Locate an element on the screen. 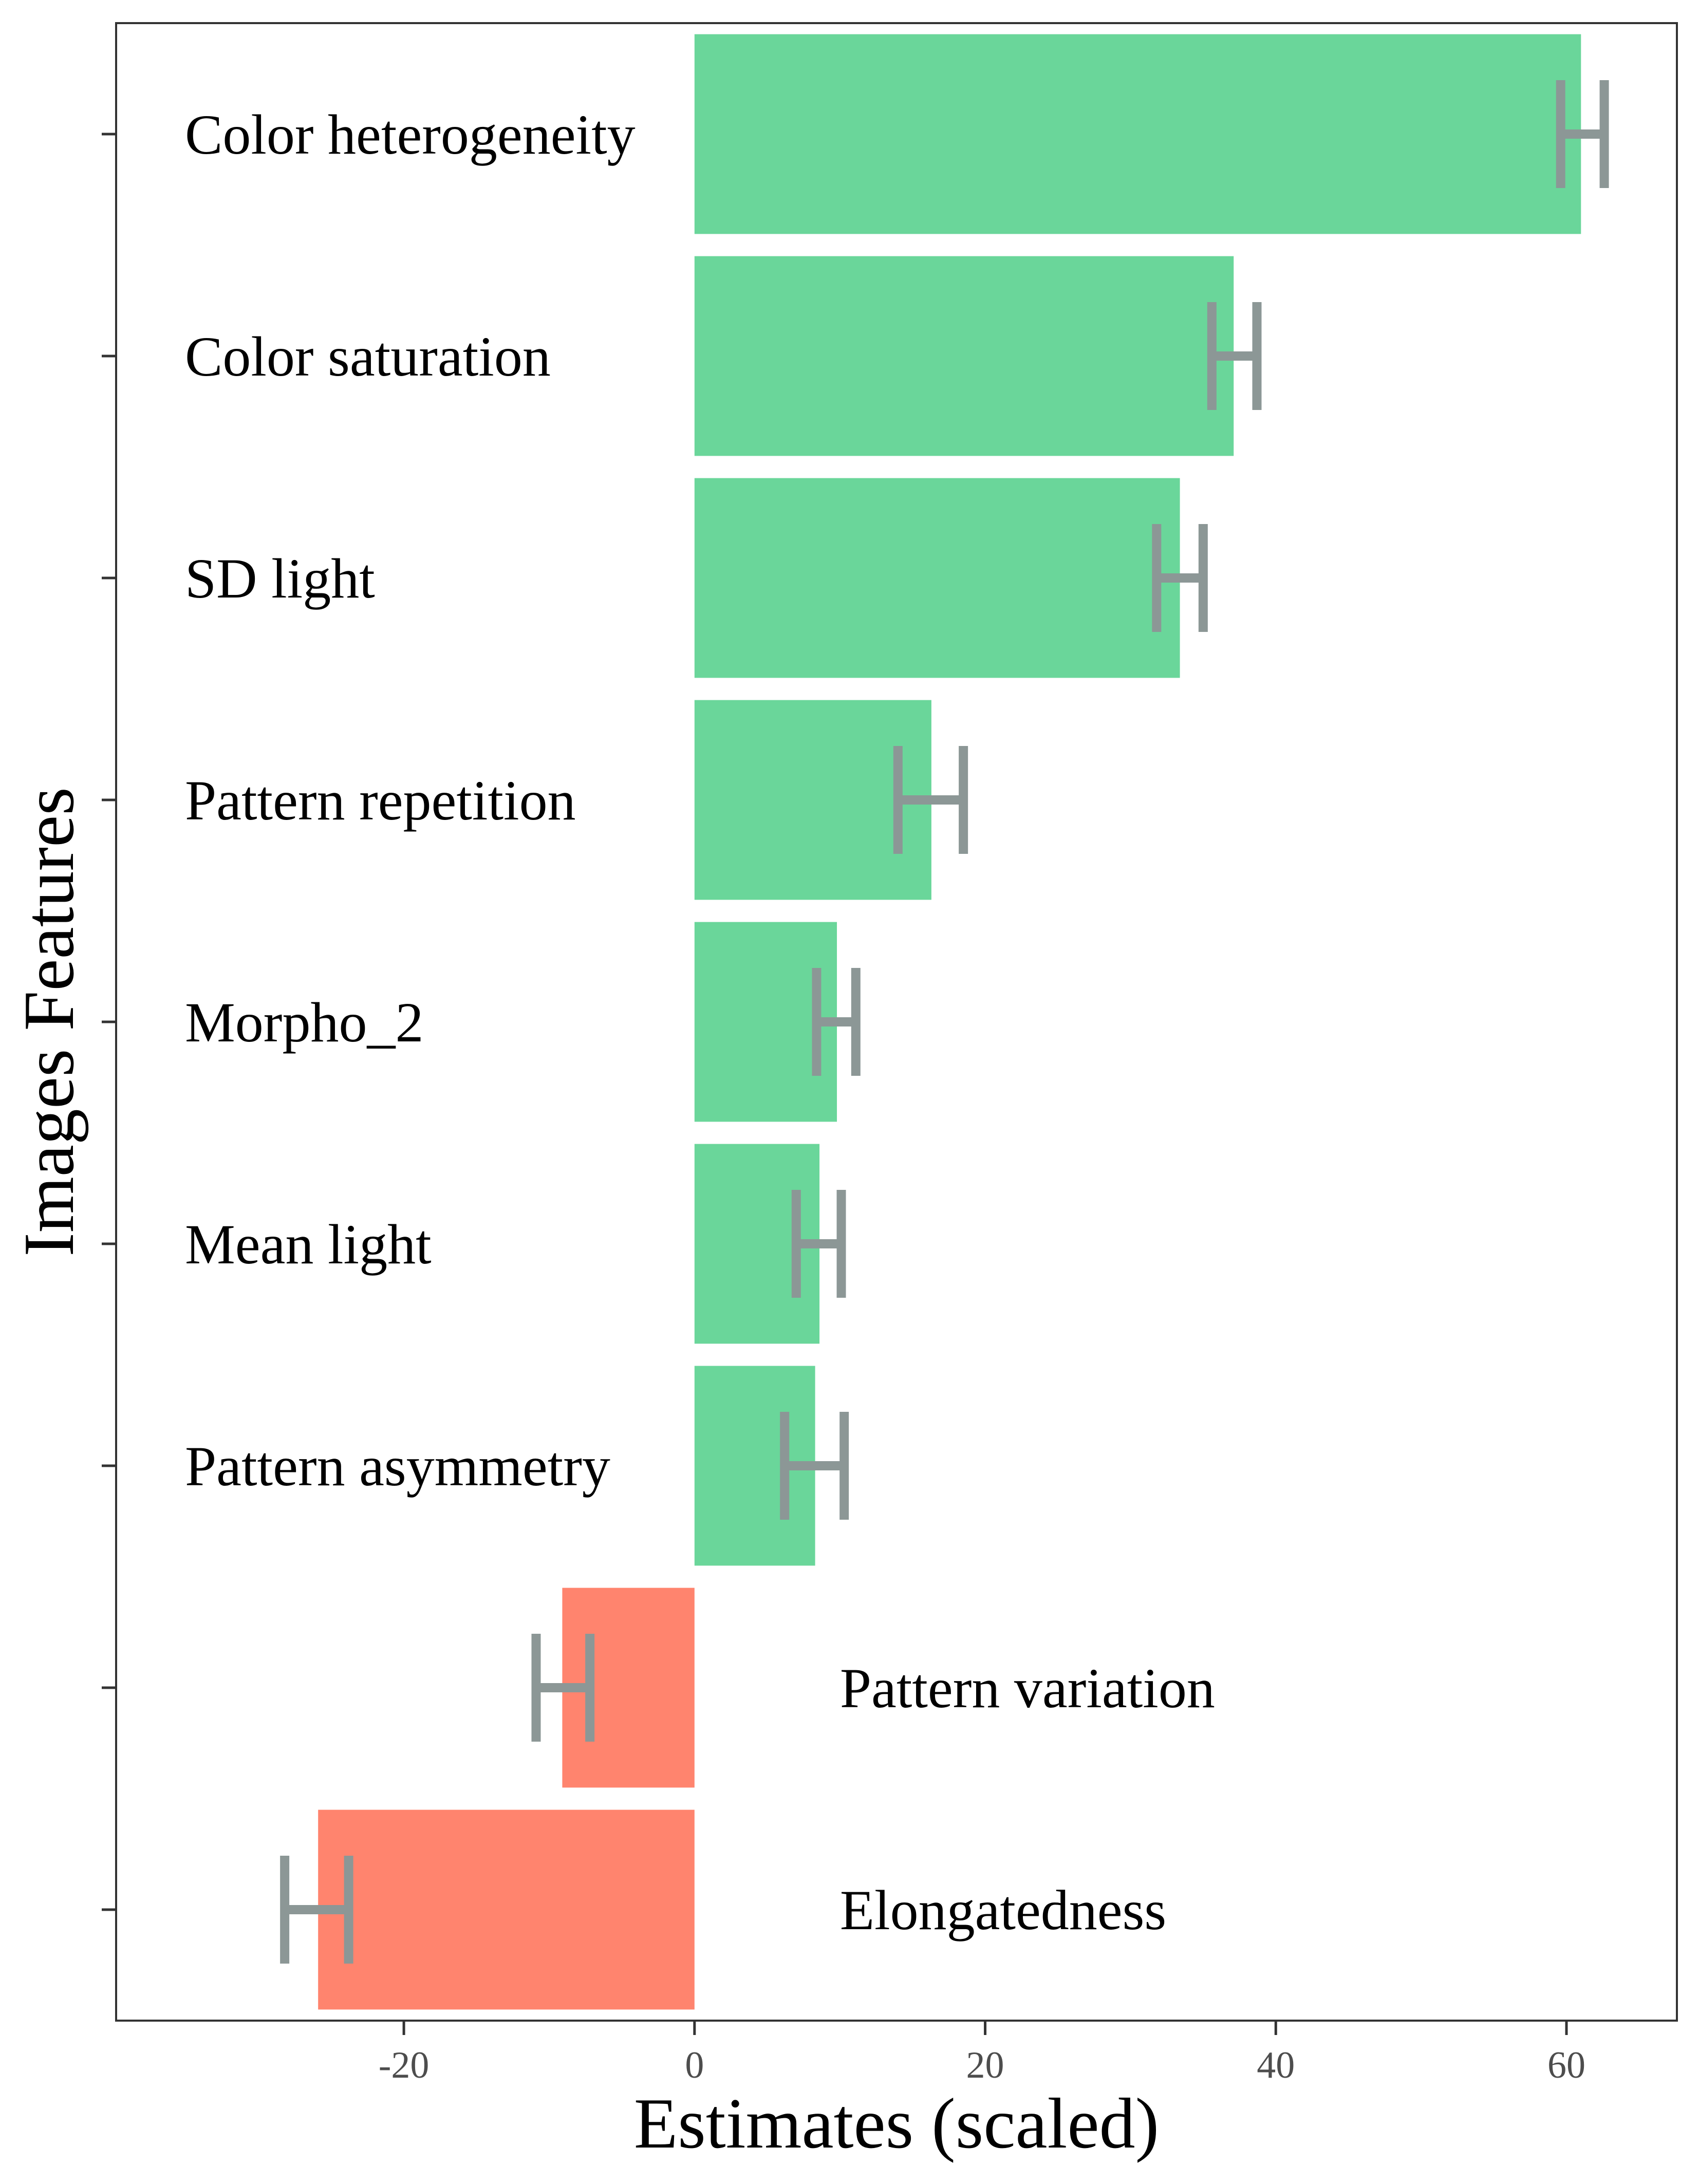 Image resolution: width=1699 pixels, height=2184 pixels. feature-label: Color heterogeneity is located at coordinates (410, 134).